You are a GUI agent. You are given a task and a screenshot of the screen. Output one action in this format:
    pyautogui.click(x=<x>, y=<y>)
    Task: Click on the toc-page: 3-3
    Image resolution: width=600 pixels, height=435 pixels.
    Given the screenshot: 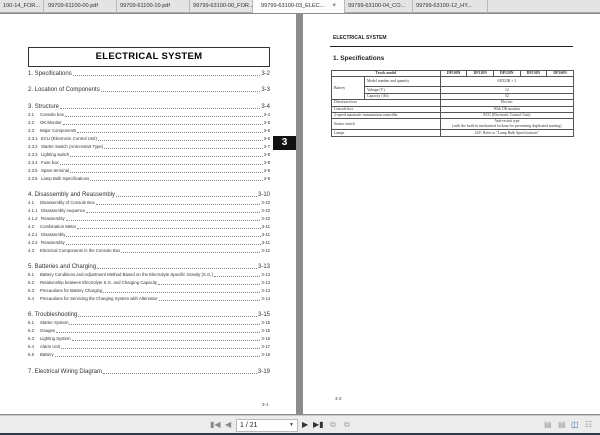 What is the action you would take?
    pyautogui.click(x=265, y=90)
    